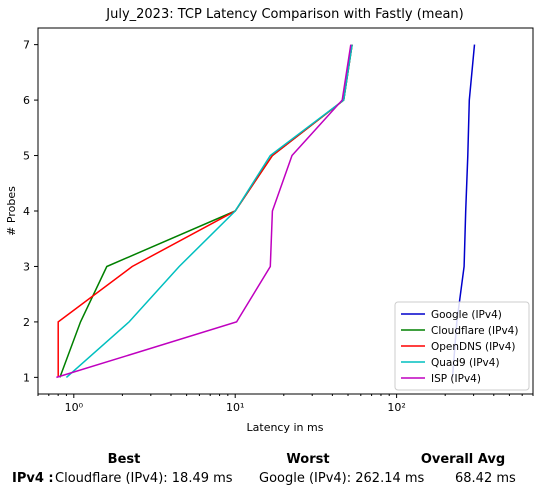 This screenshot has width=541, height=496. I want to click on summary-header-avg: Overall Avg, so click(463, 459).